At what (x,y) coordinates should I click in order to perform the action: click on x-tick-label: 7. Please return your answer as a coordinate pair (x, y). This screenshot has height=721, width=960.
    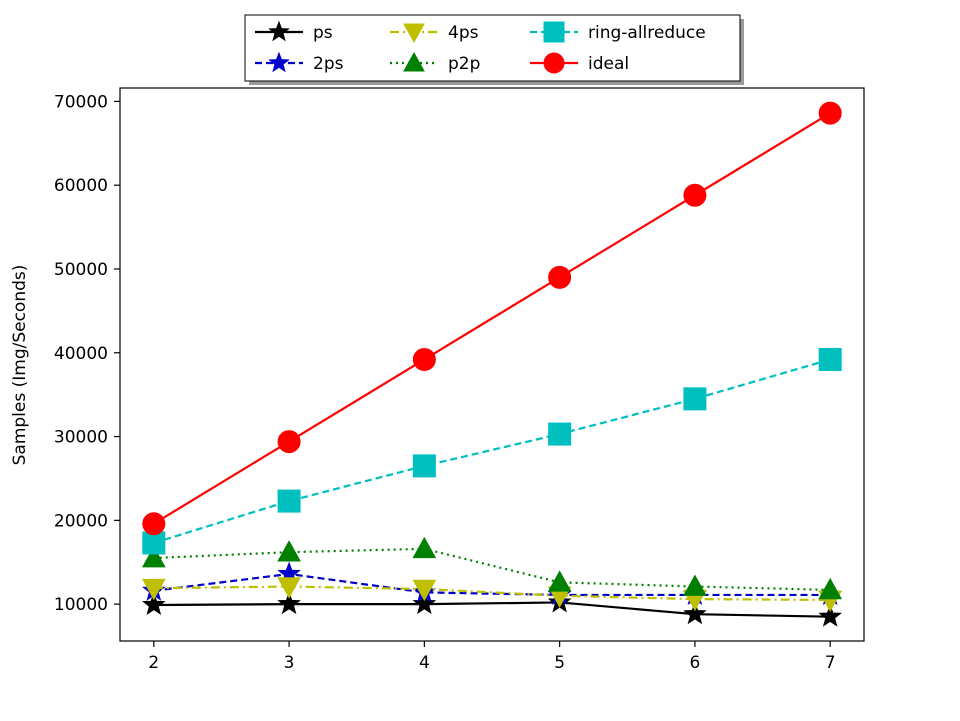
    Looking at the image, I should click on (830, 663).